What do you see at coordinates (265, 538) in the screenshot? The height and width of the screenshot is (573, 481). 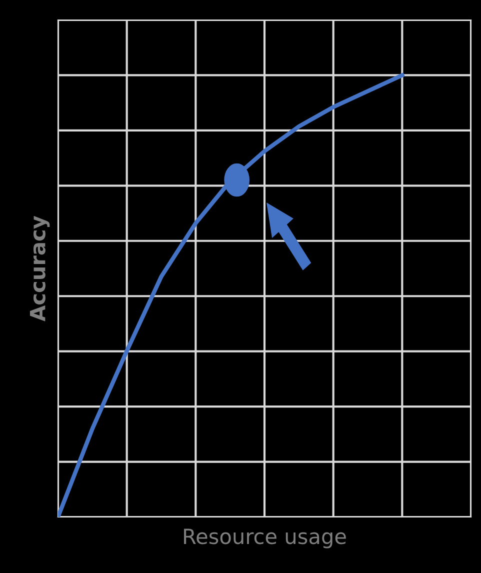 I see `x-axis-title: Resource usage` at bounding box center [265, 538].